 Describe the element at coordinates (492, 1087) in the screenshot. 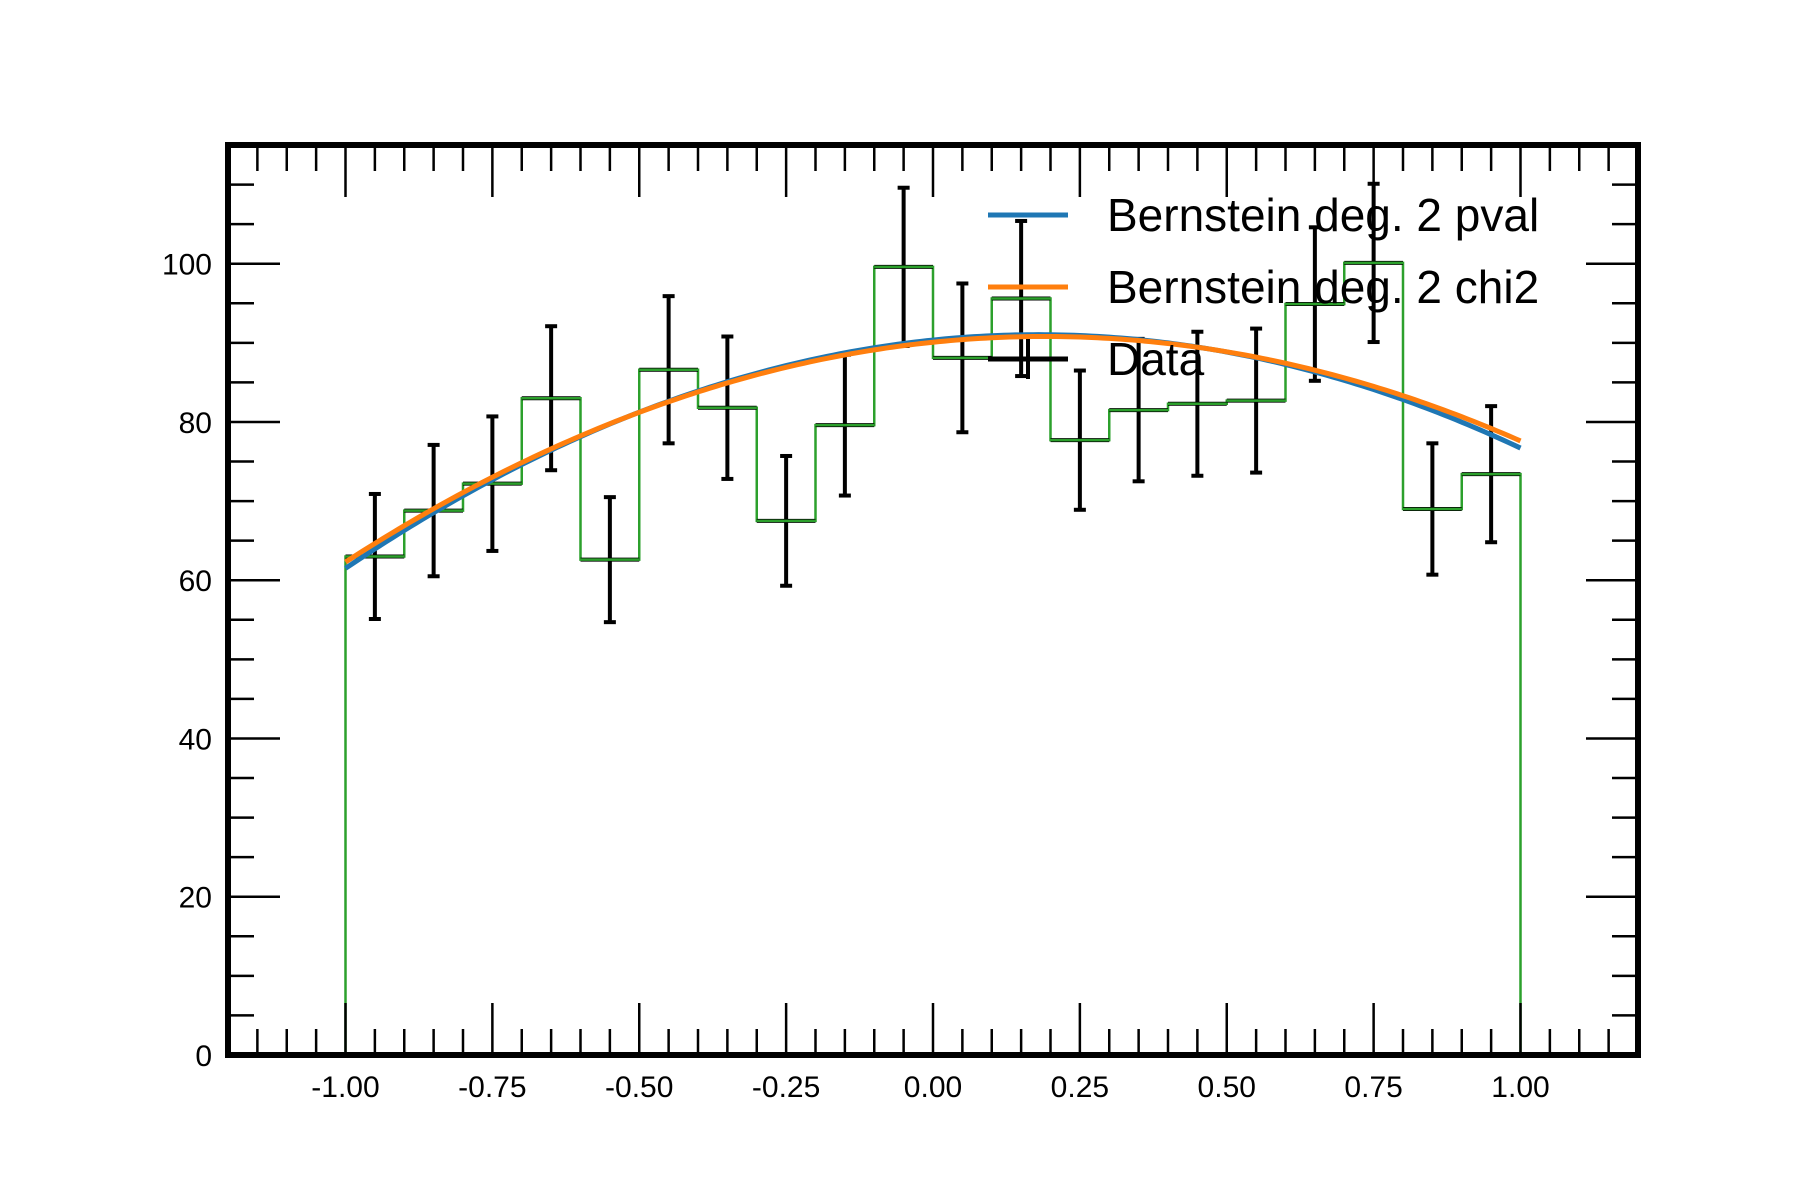

I see `x-tick-label: -0.75` at that location.